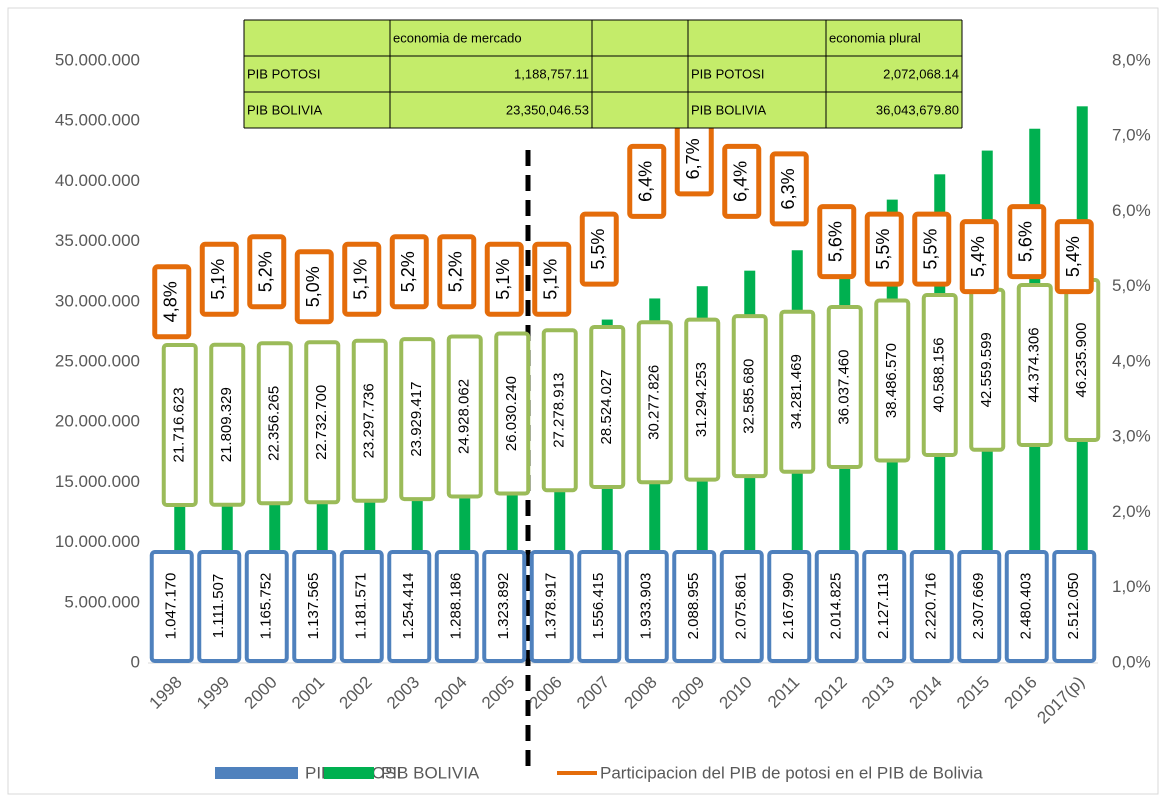 The height and width of the screenshot is (804, 1169). I want to click on data-label: 44.374.306, so click(1034, 364).